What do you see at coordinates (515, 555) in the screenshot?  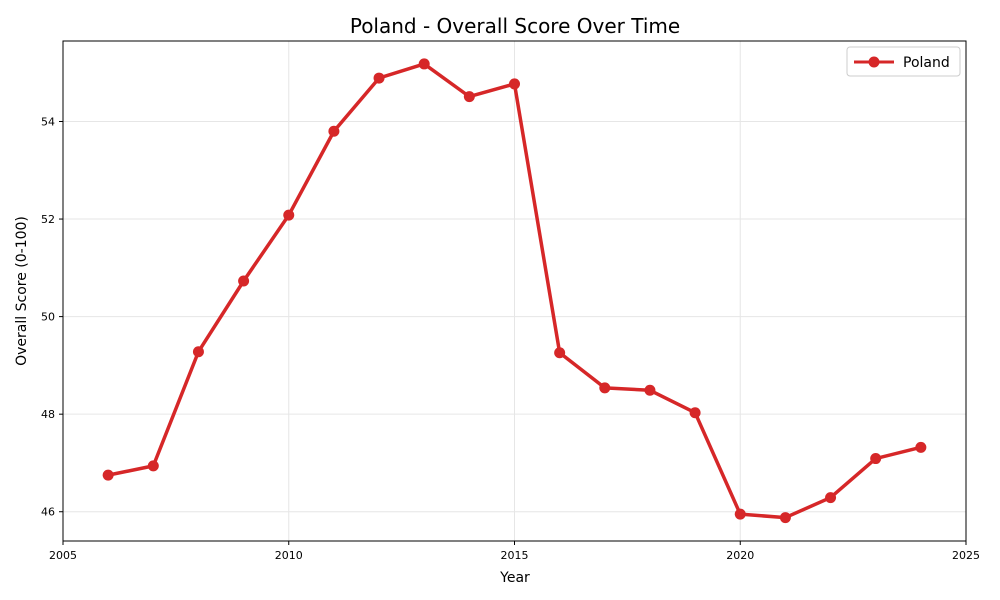 I see `x-tick-label: 2015` at bounding box center [515, 555].